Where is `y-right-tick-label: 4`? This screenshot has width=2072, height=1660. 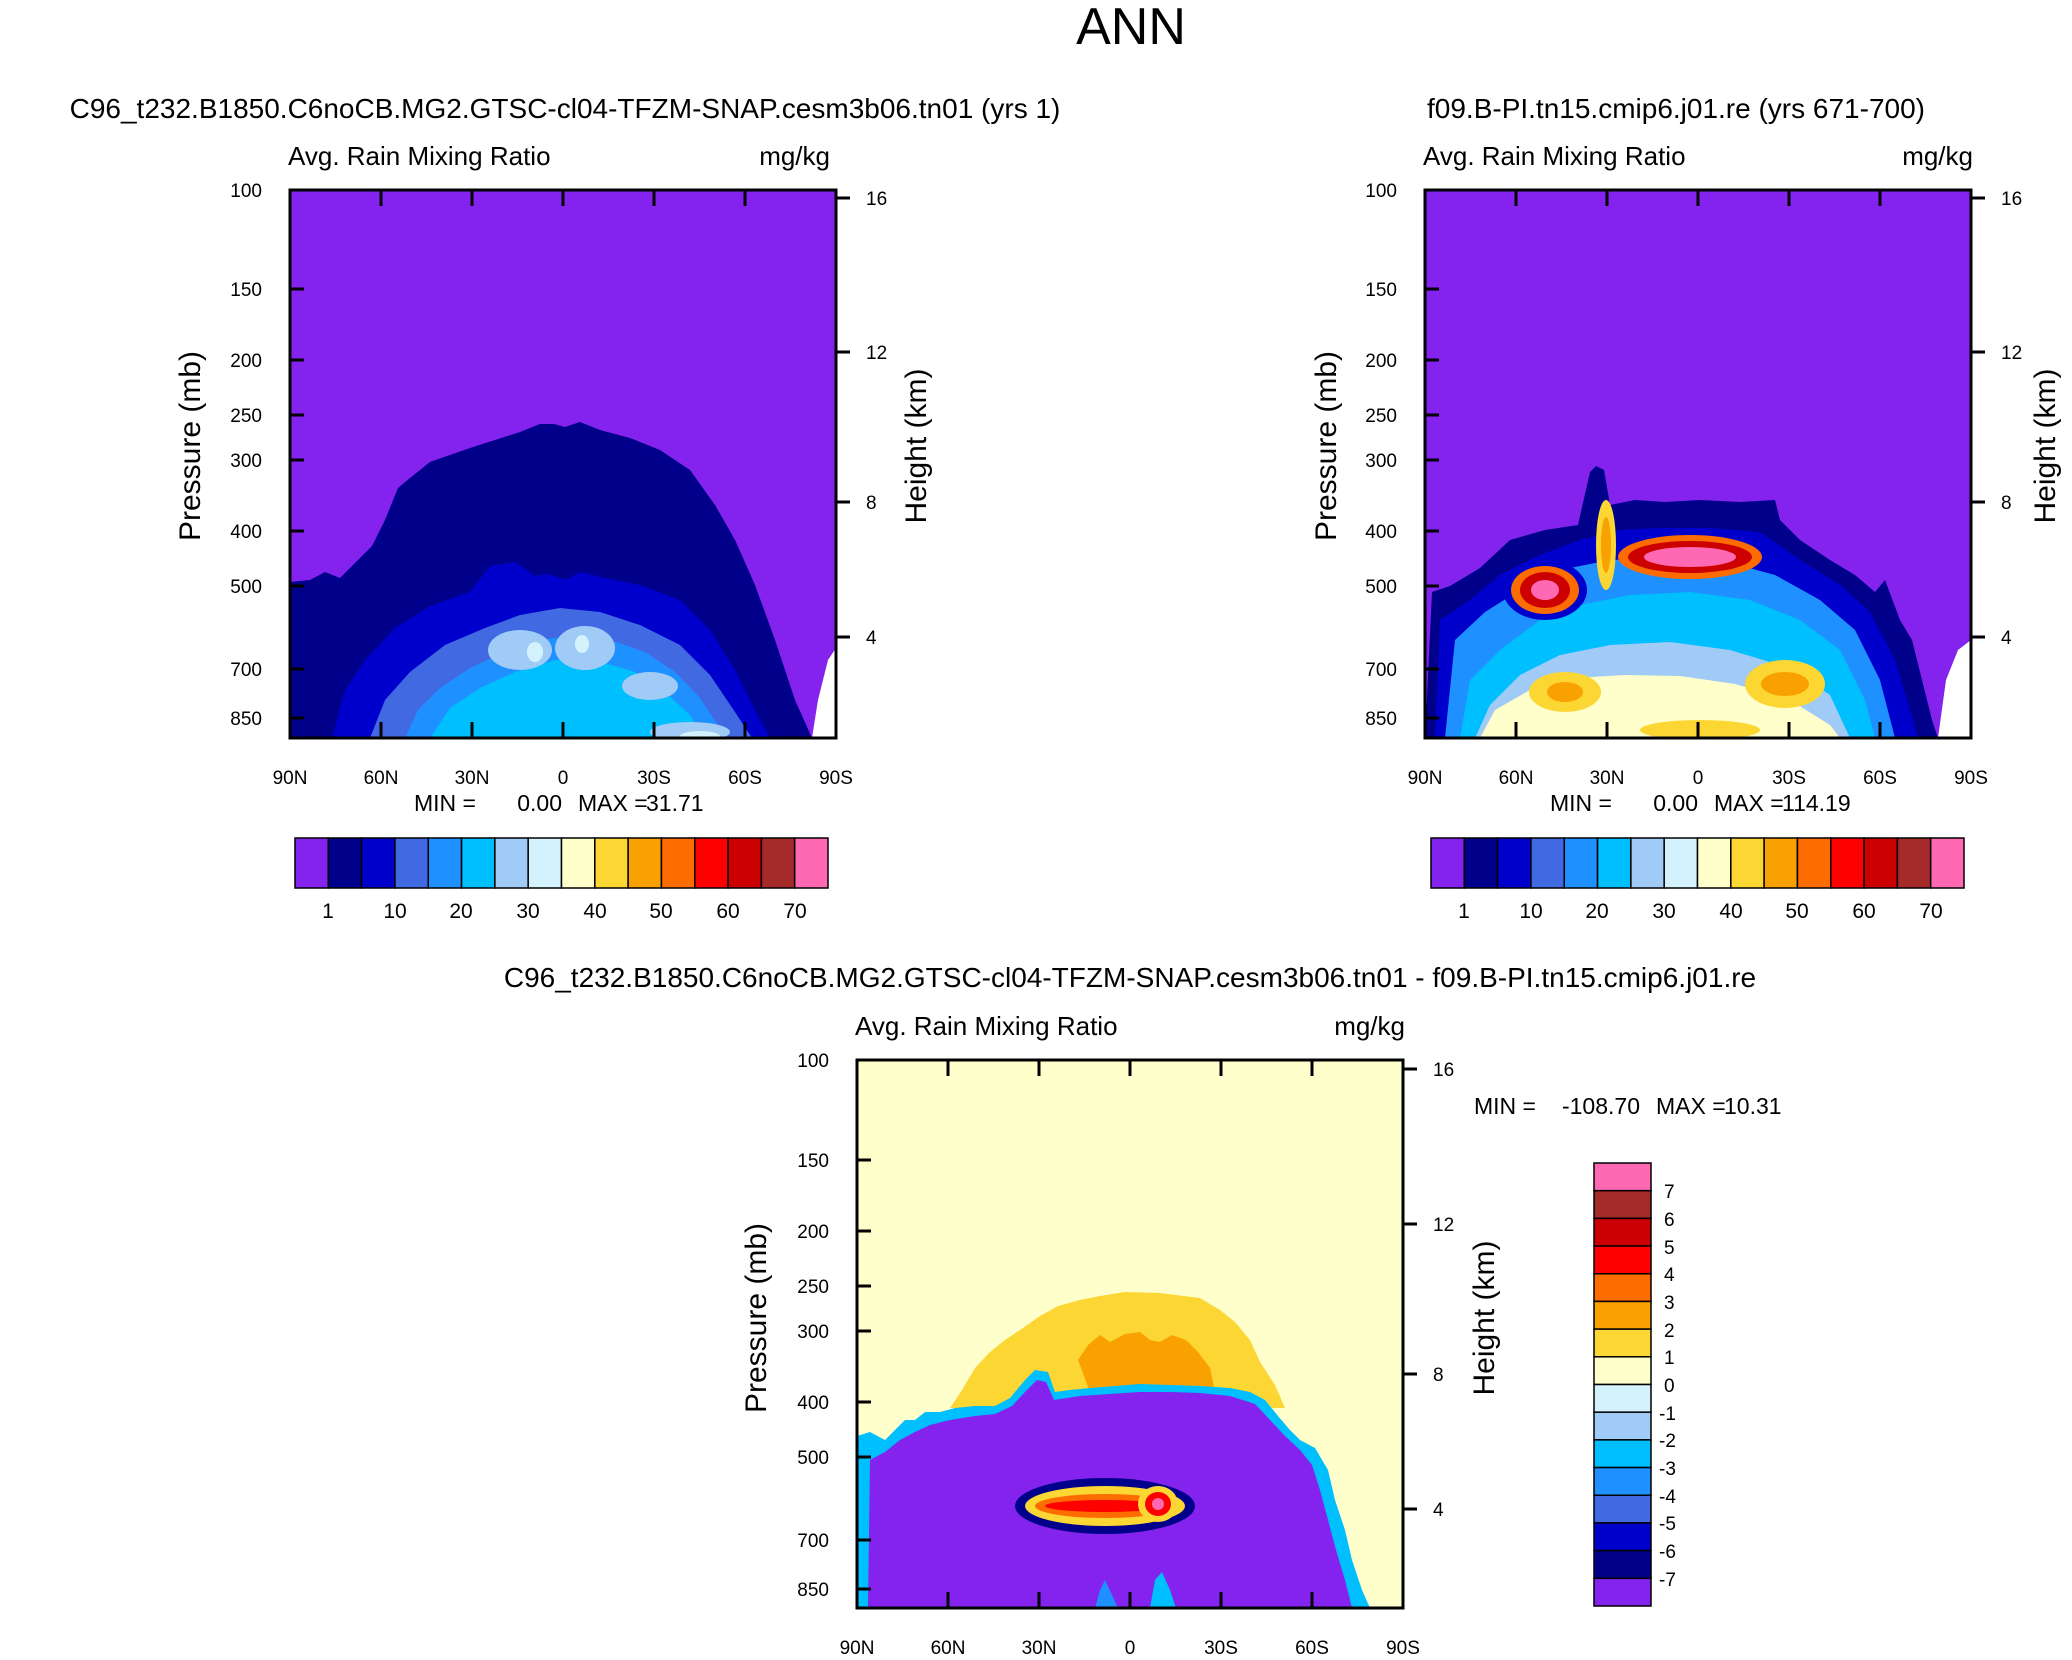
y-right-tick-label: 4 is located at coordinates (1438, 1510).